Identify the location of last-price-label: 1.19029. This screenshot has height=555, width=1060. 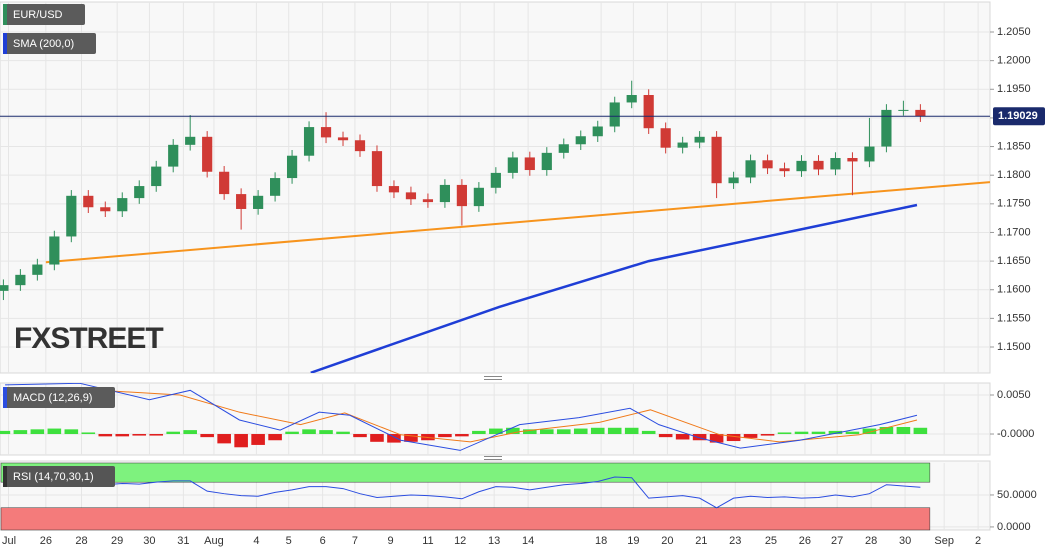
(1018, 116).